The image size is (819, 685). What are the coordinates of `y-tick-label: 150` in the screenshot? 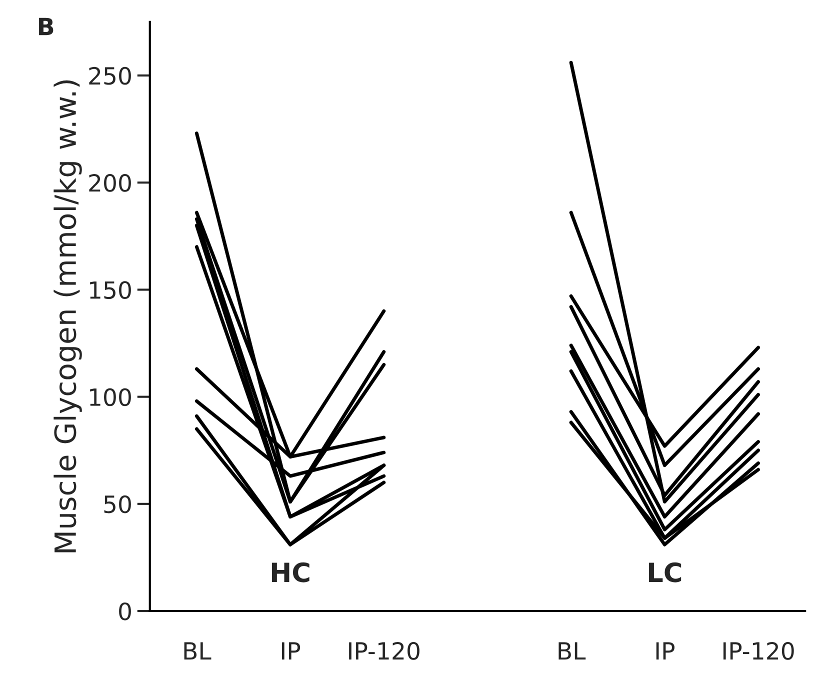 It's located at (110, 290).